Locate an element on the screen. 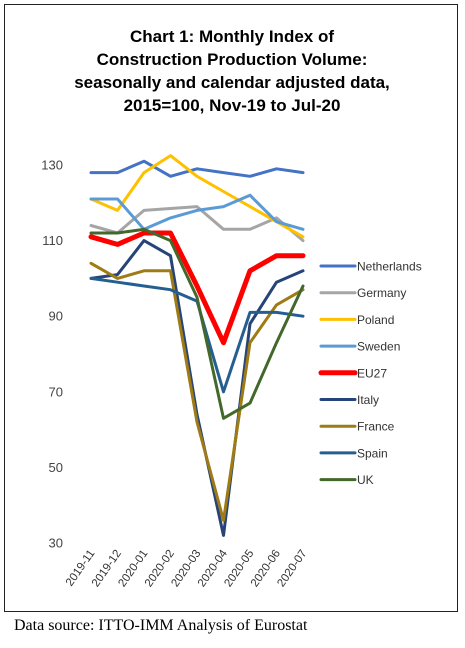 The width and height of the screenshot is (465, 648). series-line-sweden is located at coordinates (197, 212).